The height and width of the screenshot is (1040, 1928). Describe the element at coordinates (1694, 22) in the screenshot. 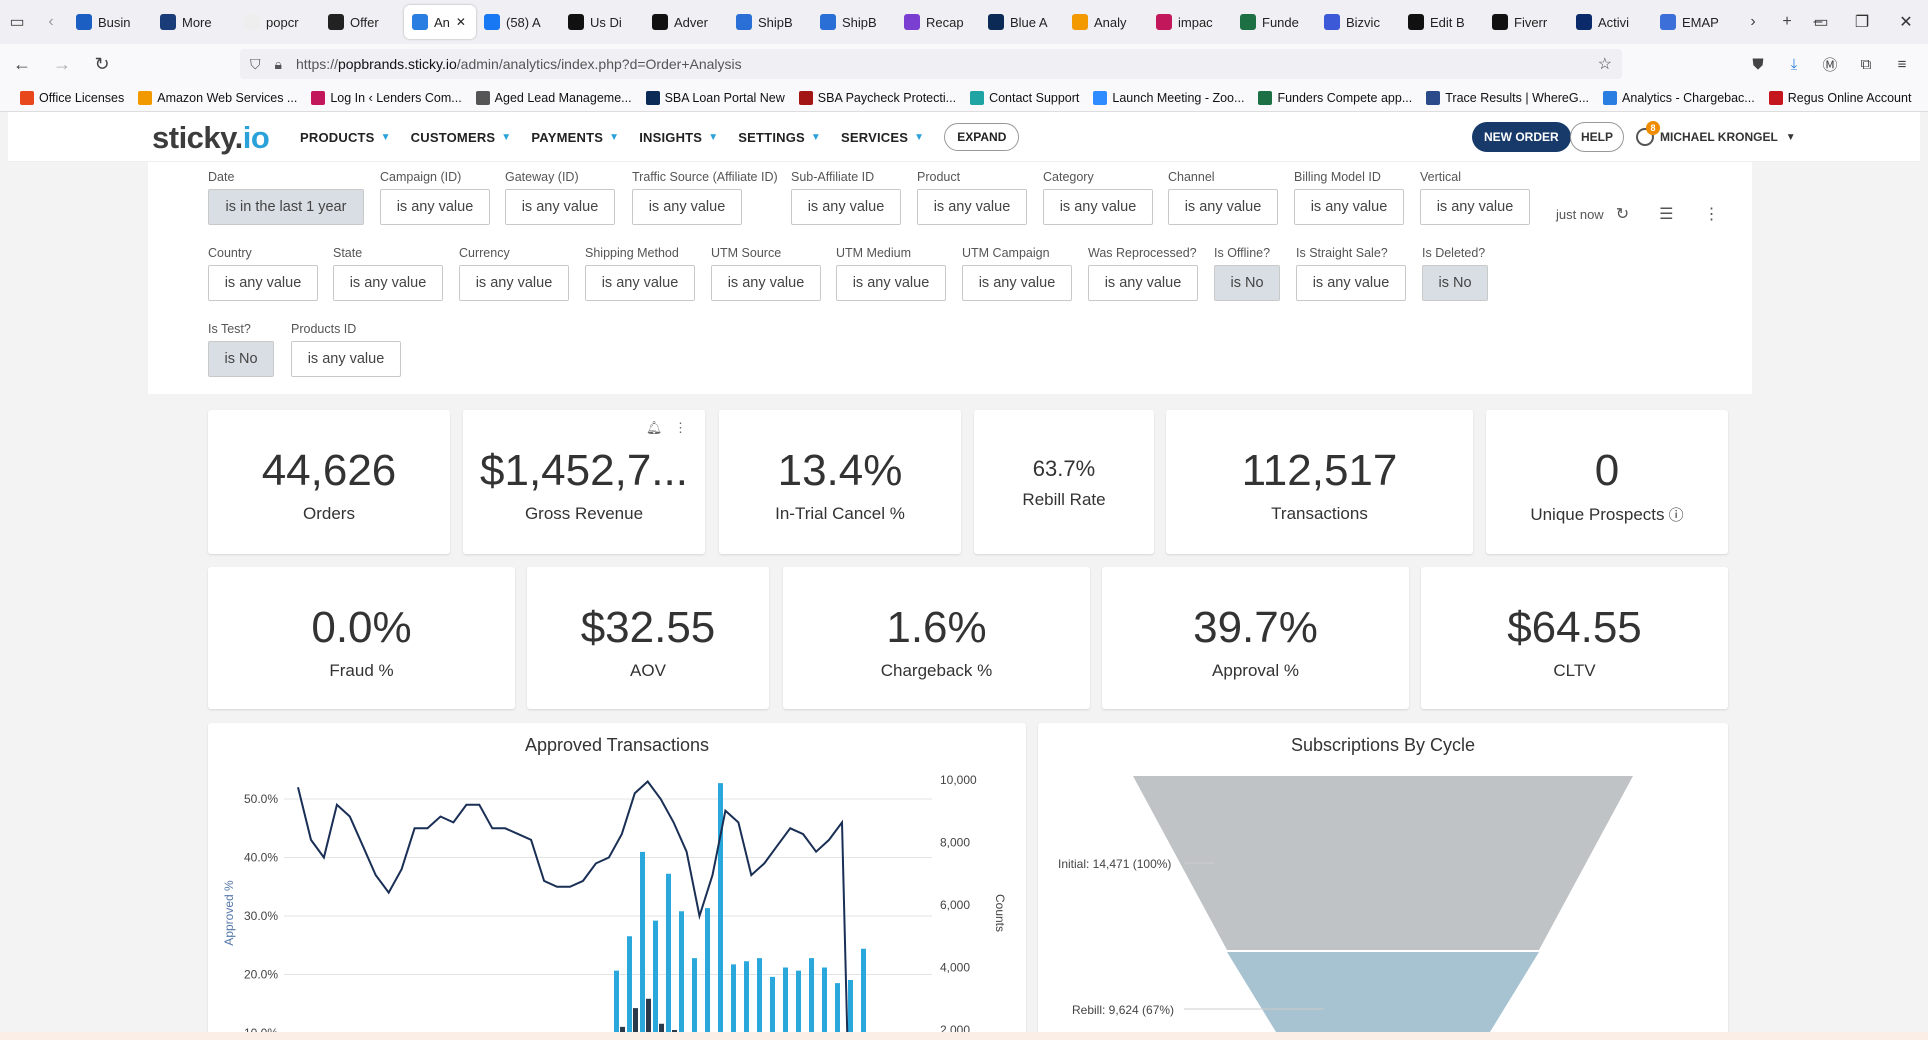

I see `browser-tab: EMAP` at that location.